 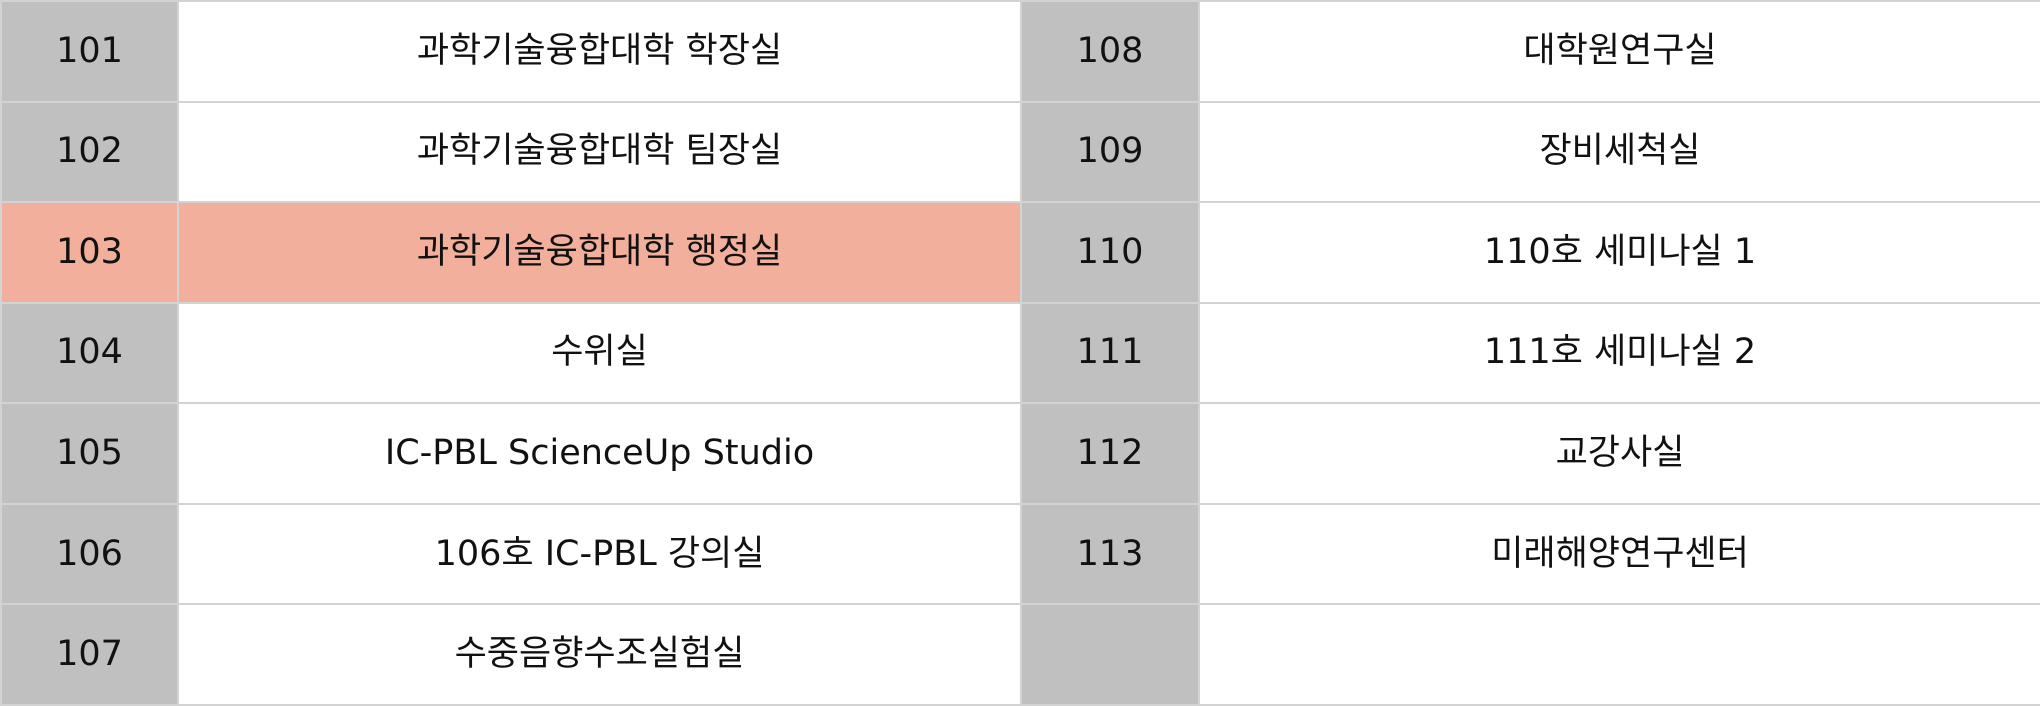 What do you see at coordinates (599, 353) in the screenshot?
I see `room-name-cell: 수위실` at bounding box center [599, 353].